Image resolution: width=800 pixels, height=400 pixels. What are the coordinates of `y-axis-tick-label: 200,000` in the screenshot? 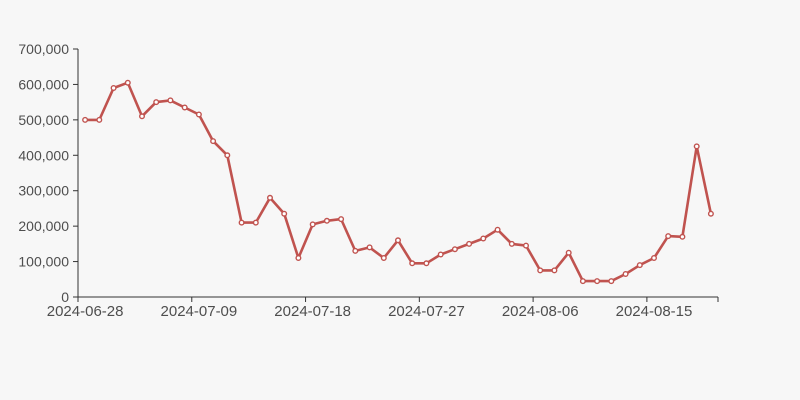 It's located at (43, 226).